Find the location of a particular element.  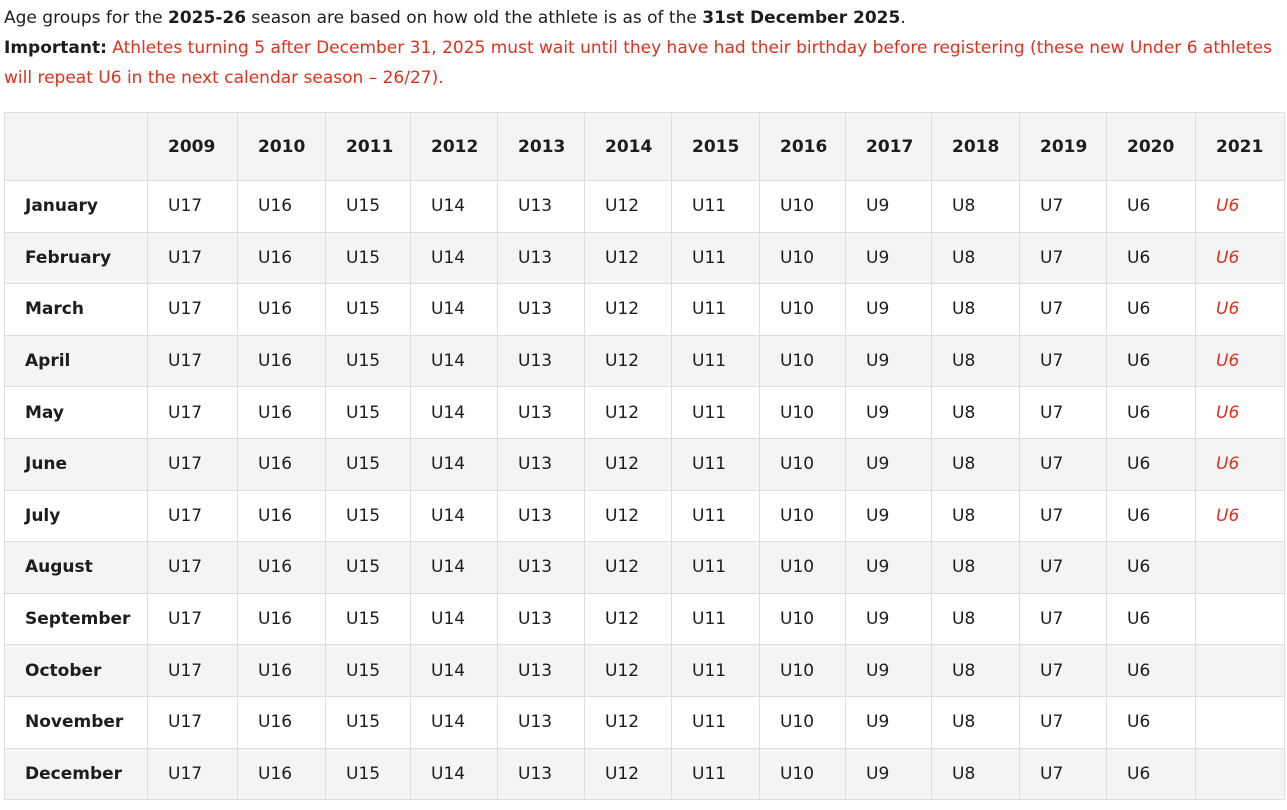

year-header: 2014 is located at coordinates (628, 146).